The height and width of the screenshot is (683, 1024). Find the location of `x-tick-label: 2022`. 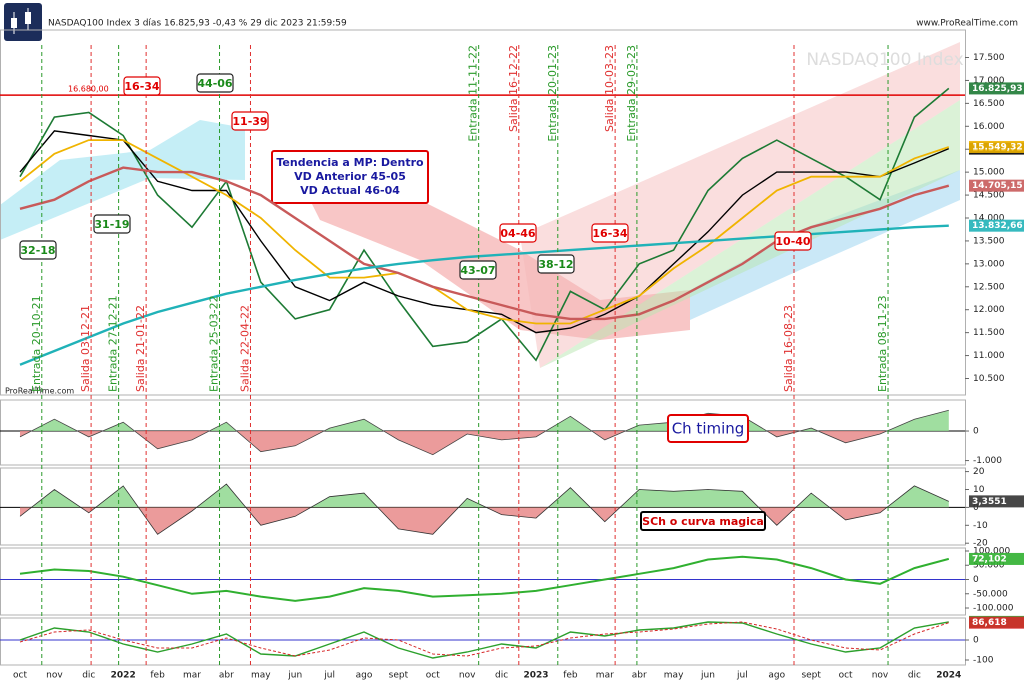

x-tick-label: 2022 is located at coordinates (123, 676).